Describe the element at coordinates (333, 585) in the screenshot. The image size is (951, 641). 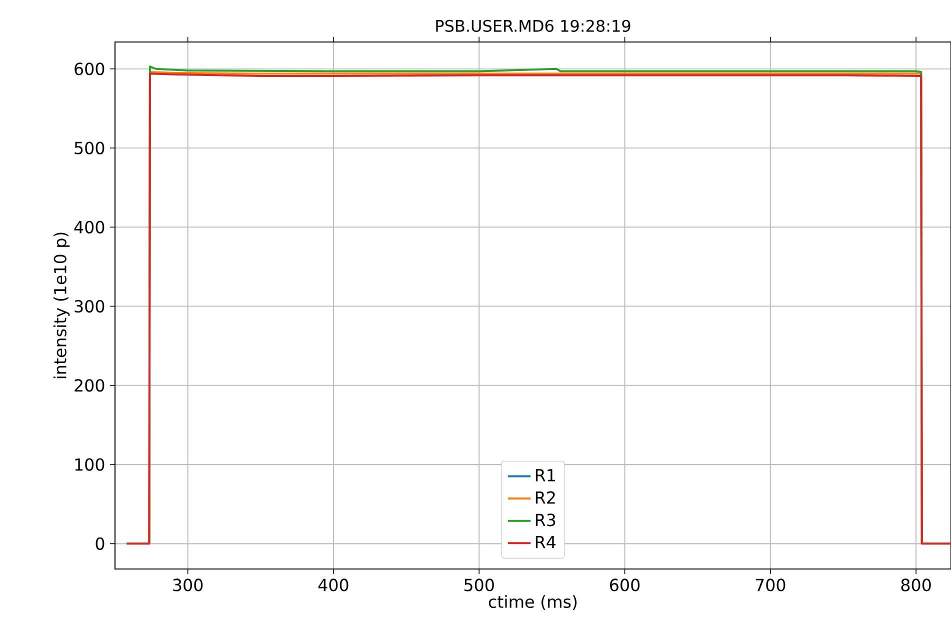
I see `x-tick-label: 400` at that location.